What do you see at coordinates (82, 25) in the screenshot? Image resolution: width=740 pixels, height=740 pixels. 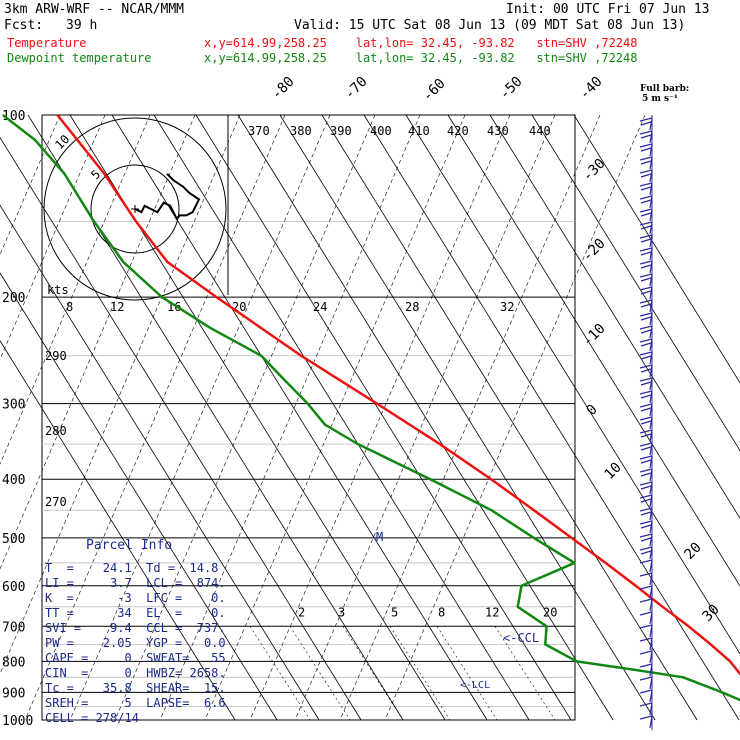 I see `forecast-hour: 39 h` at bounding box center [82, 25].